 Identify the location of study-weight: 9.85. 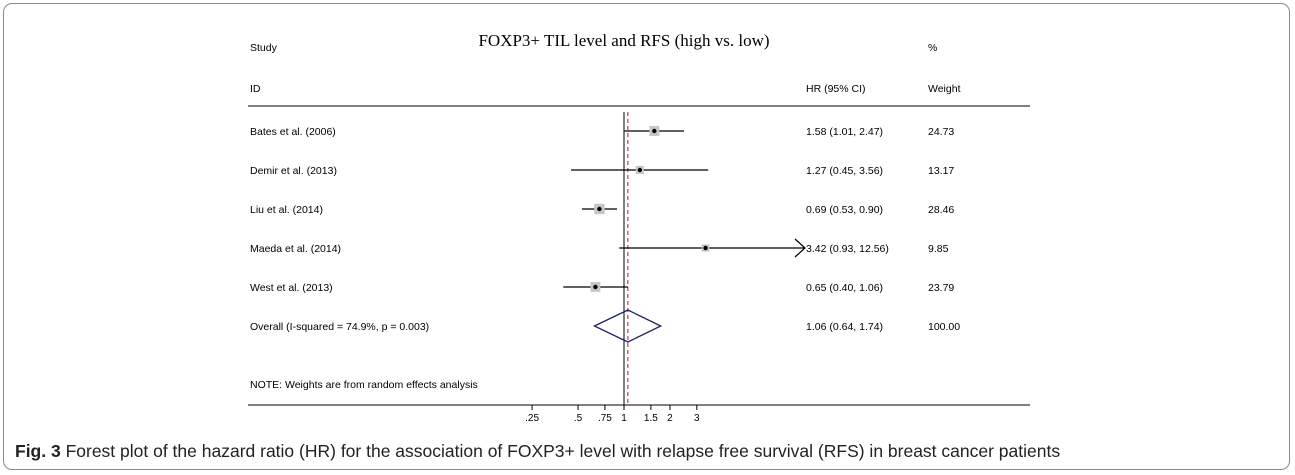
(938, 249).